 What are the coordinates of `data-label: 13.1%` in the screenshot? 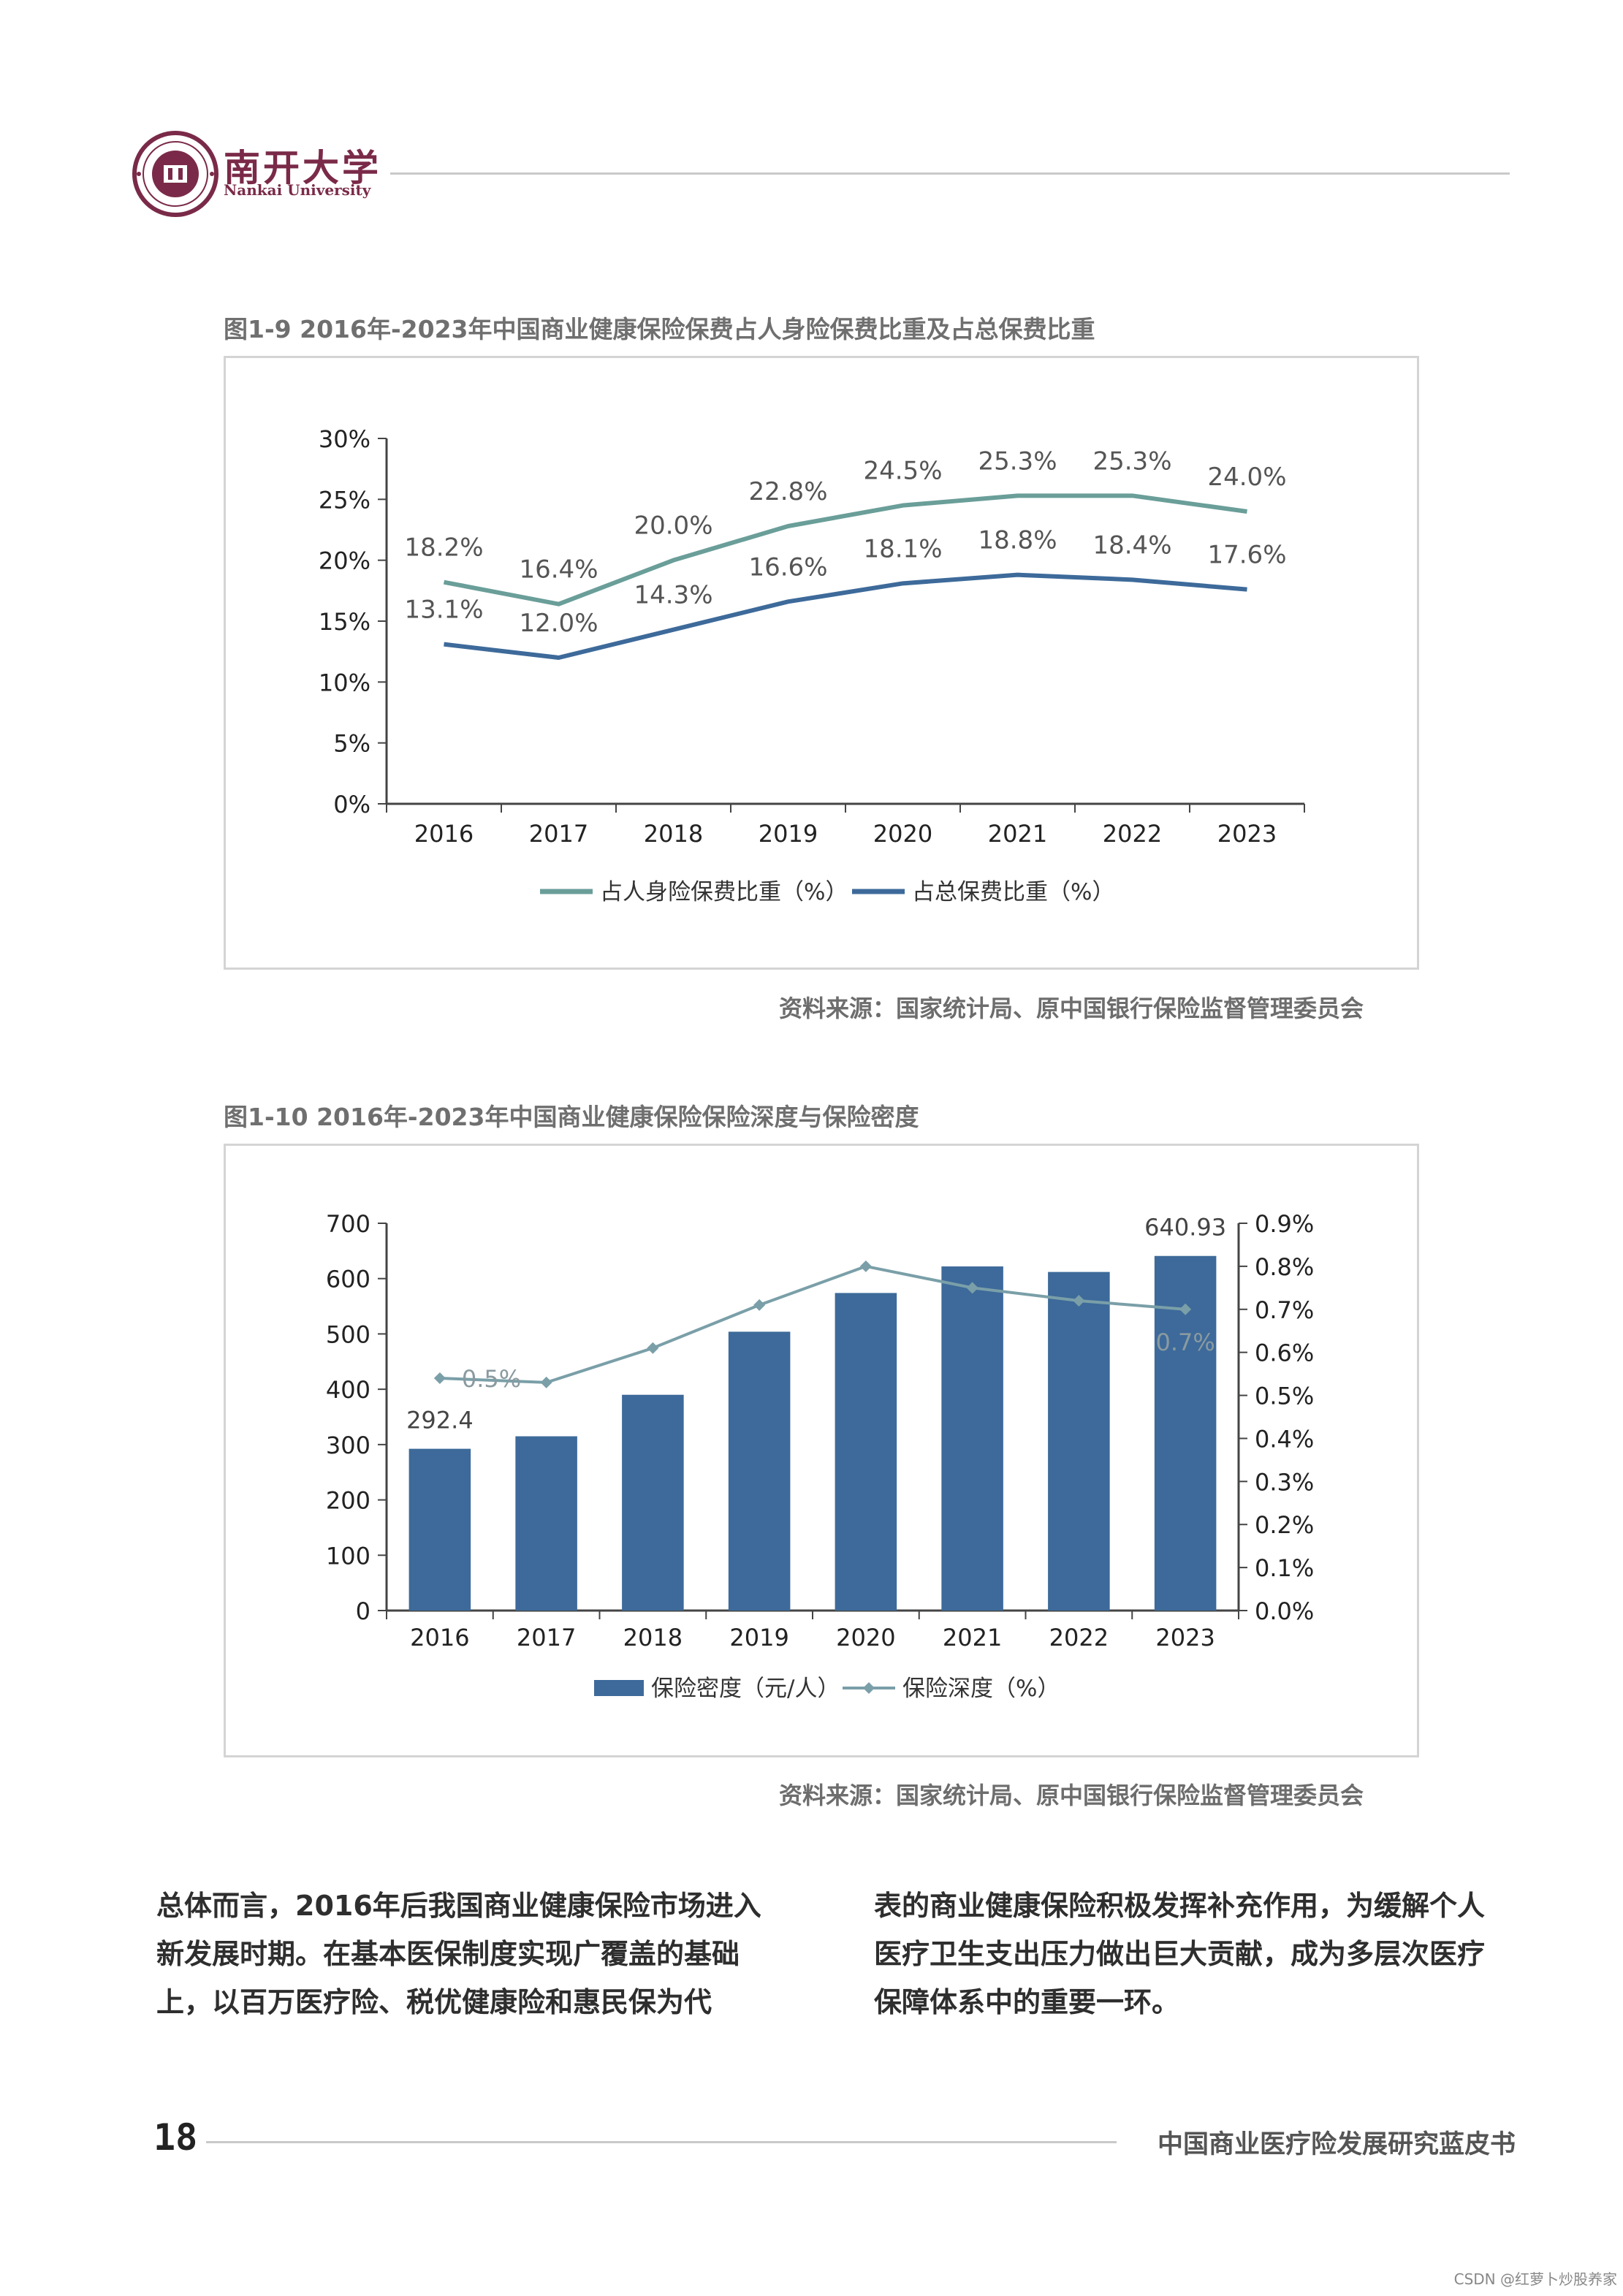 It's located at (443, 610).